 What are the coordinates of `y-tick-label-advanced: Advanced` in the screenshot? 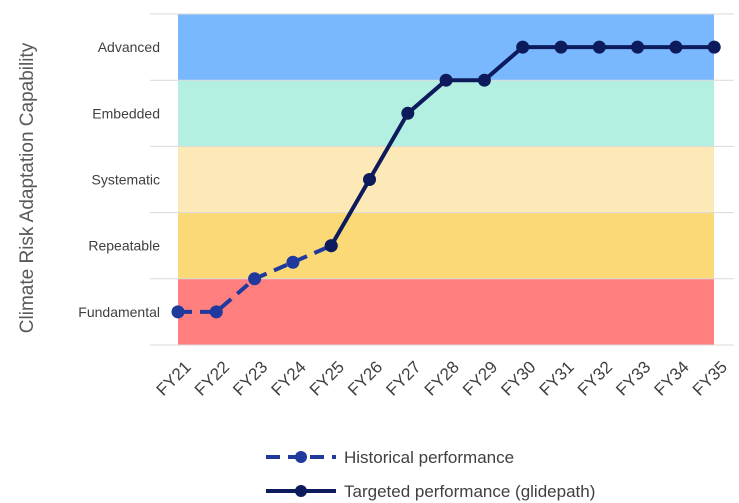 It's located at (129, 47).